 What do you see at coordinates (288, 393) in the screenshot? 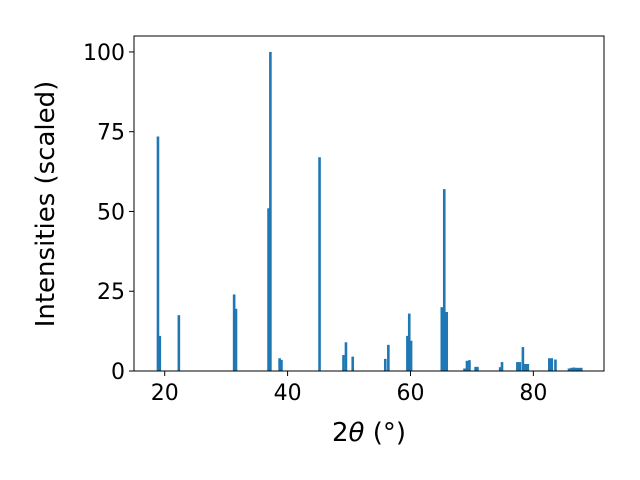
I see `x-tick-label: 40` at bounding box center [288, 393].